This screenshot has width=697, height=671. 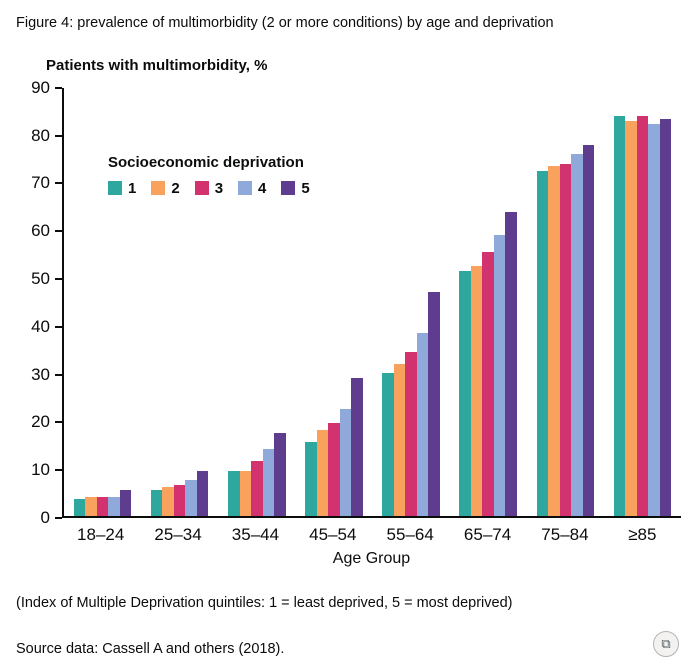 What do you see at coordinates (40, 231) in the screenshot?
I see `y-tick-label: 60` at bounding box center [40, 231].